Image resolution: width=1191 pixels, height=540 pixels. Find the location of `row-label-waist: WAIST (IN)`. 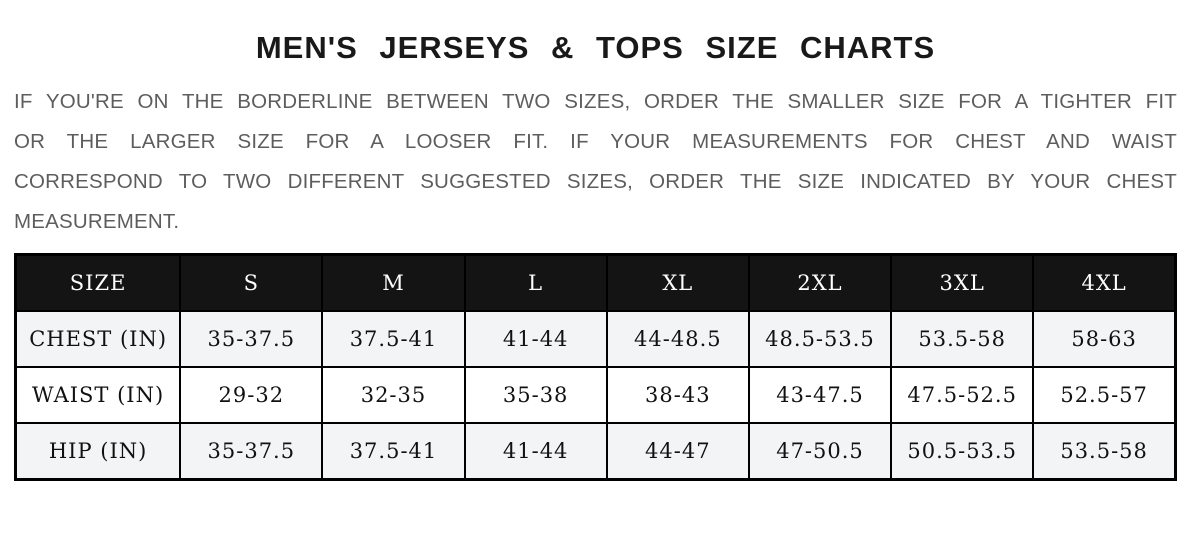

row-label-waist: WAIST (IN) is located at coordinates (98, 395).